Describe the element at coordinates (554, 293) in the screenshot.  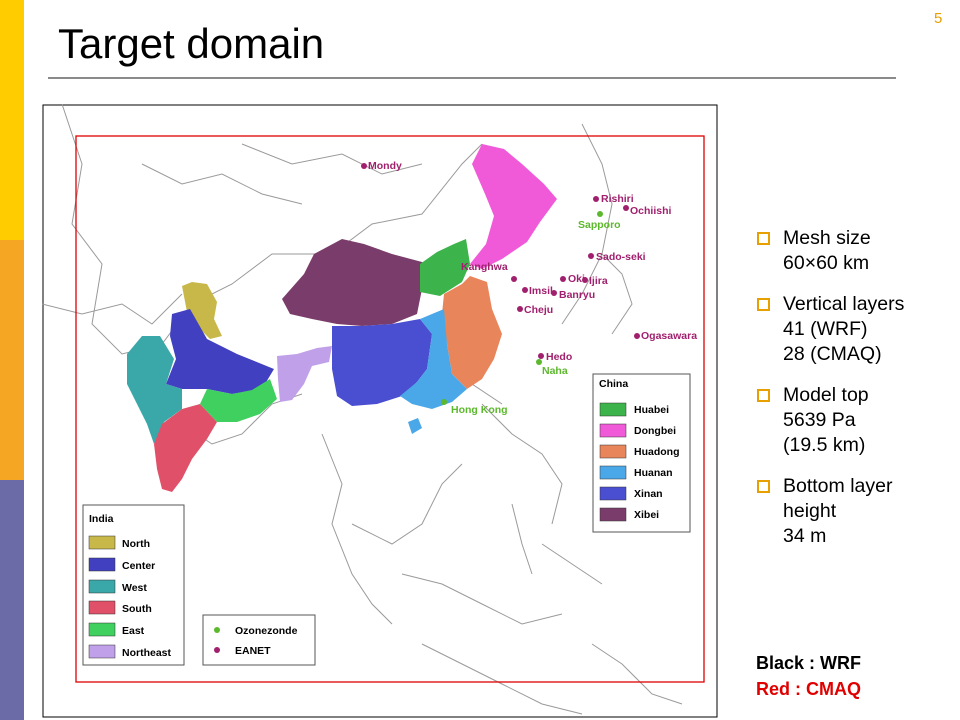
I see `station-banryu-marker` at that location.